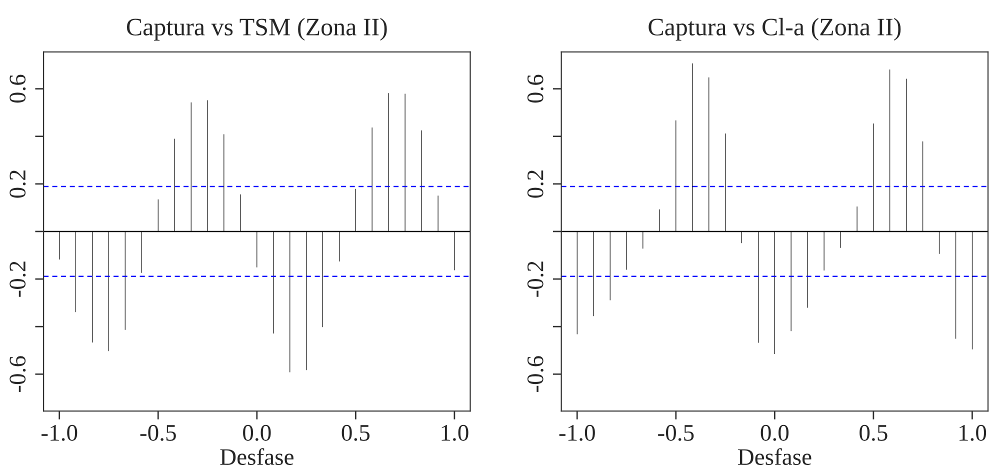  What do you see at coordinates (774, 29) in the screenshot?
I see `chart-title: Captura vs Cl-a (Zona II)` at bounding box center [774, 29].